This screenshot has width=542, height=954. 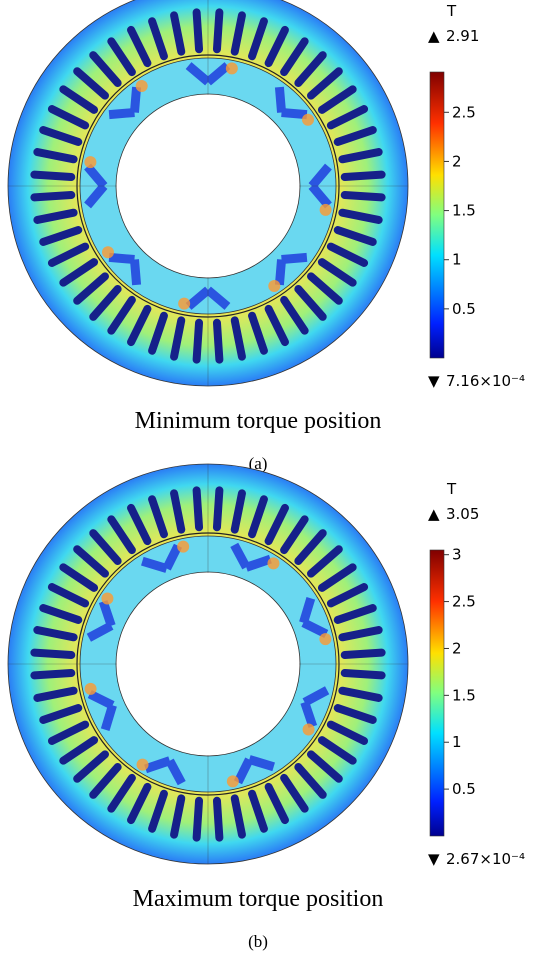 I want to click on max-label: 2.91, so click(x=462, y=36).